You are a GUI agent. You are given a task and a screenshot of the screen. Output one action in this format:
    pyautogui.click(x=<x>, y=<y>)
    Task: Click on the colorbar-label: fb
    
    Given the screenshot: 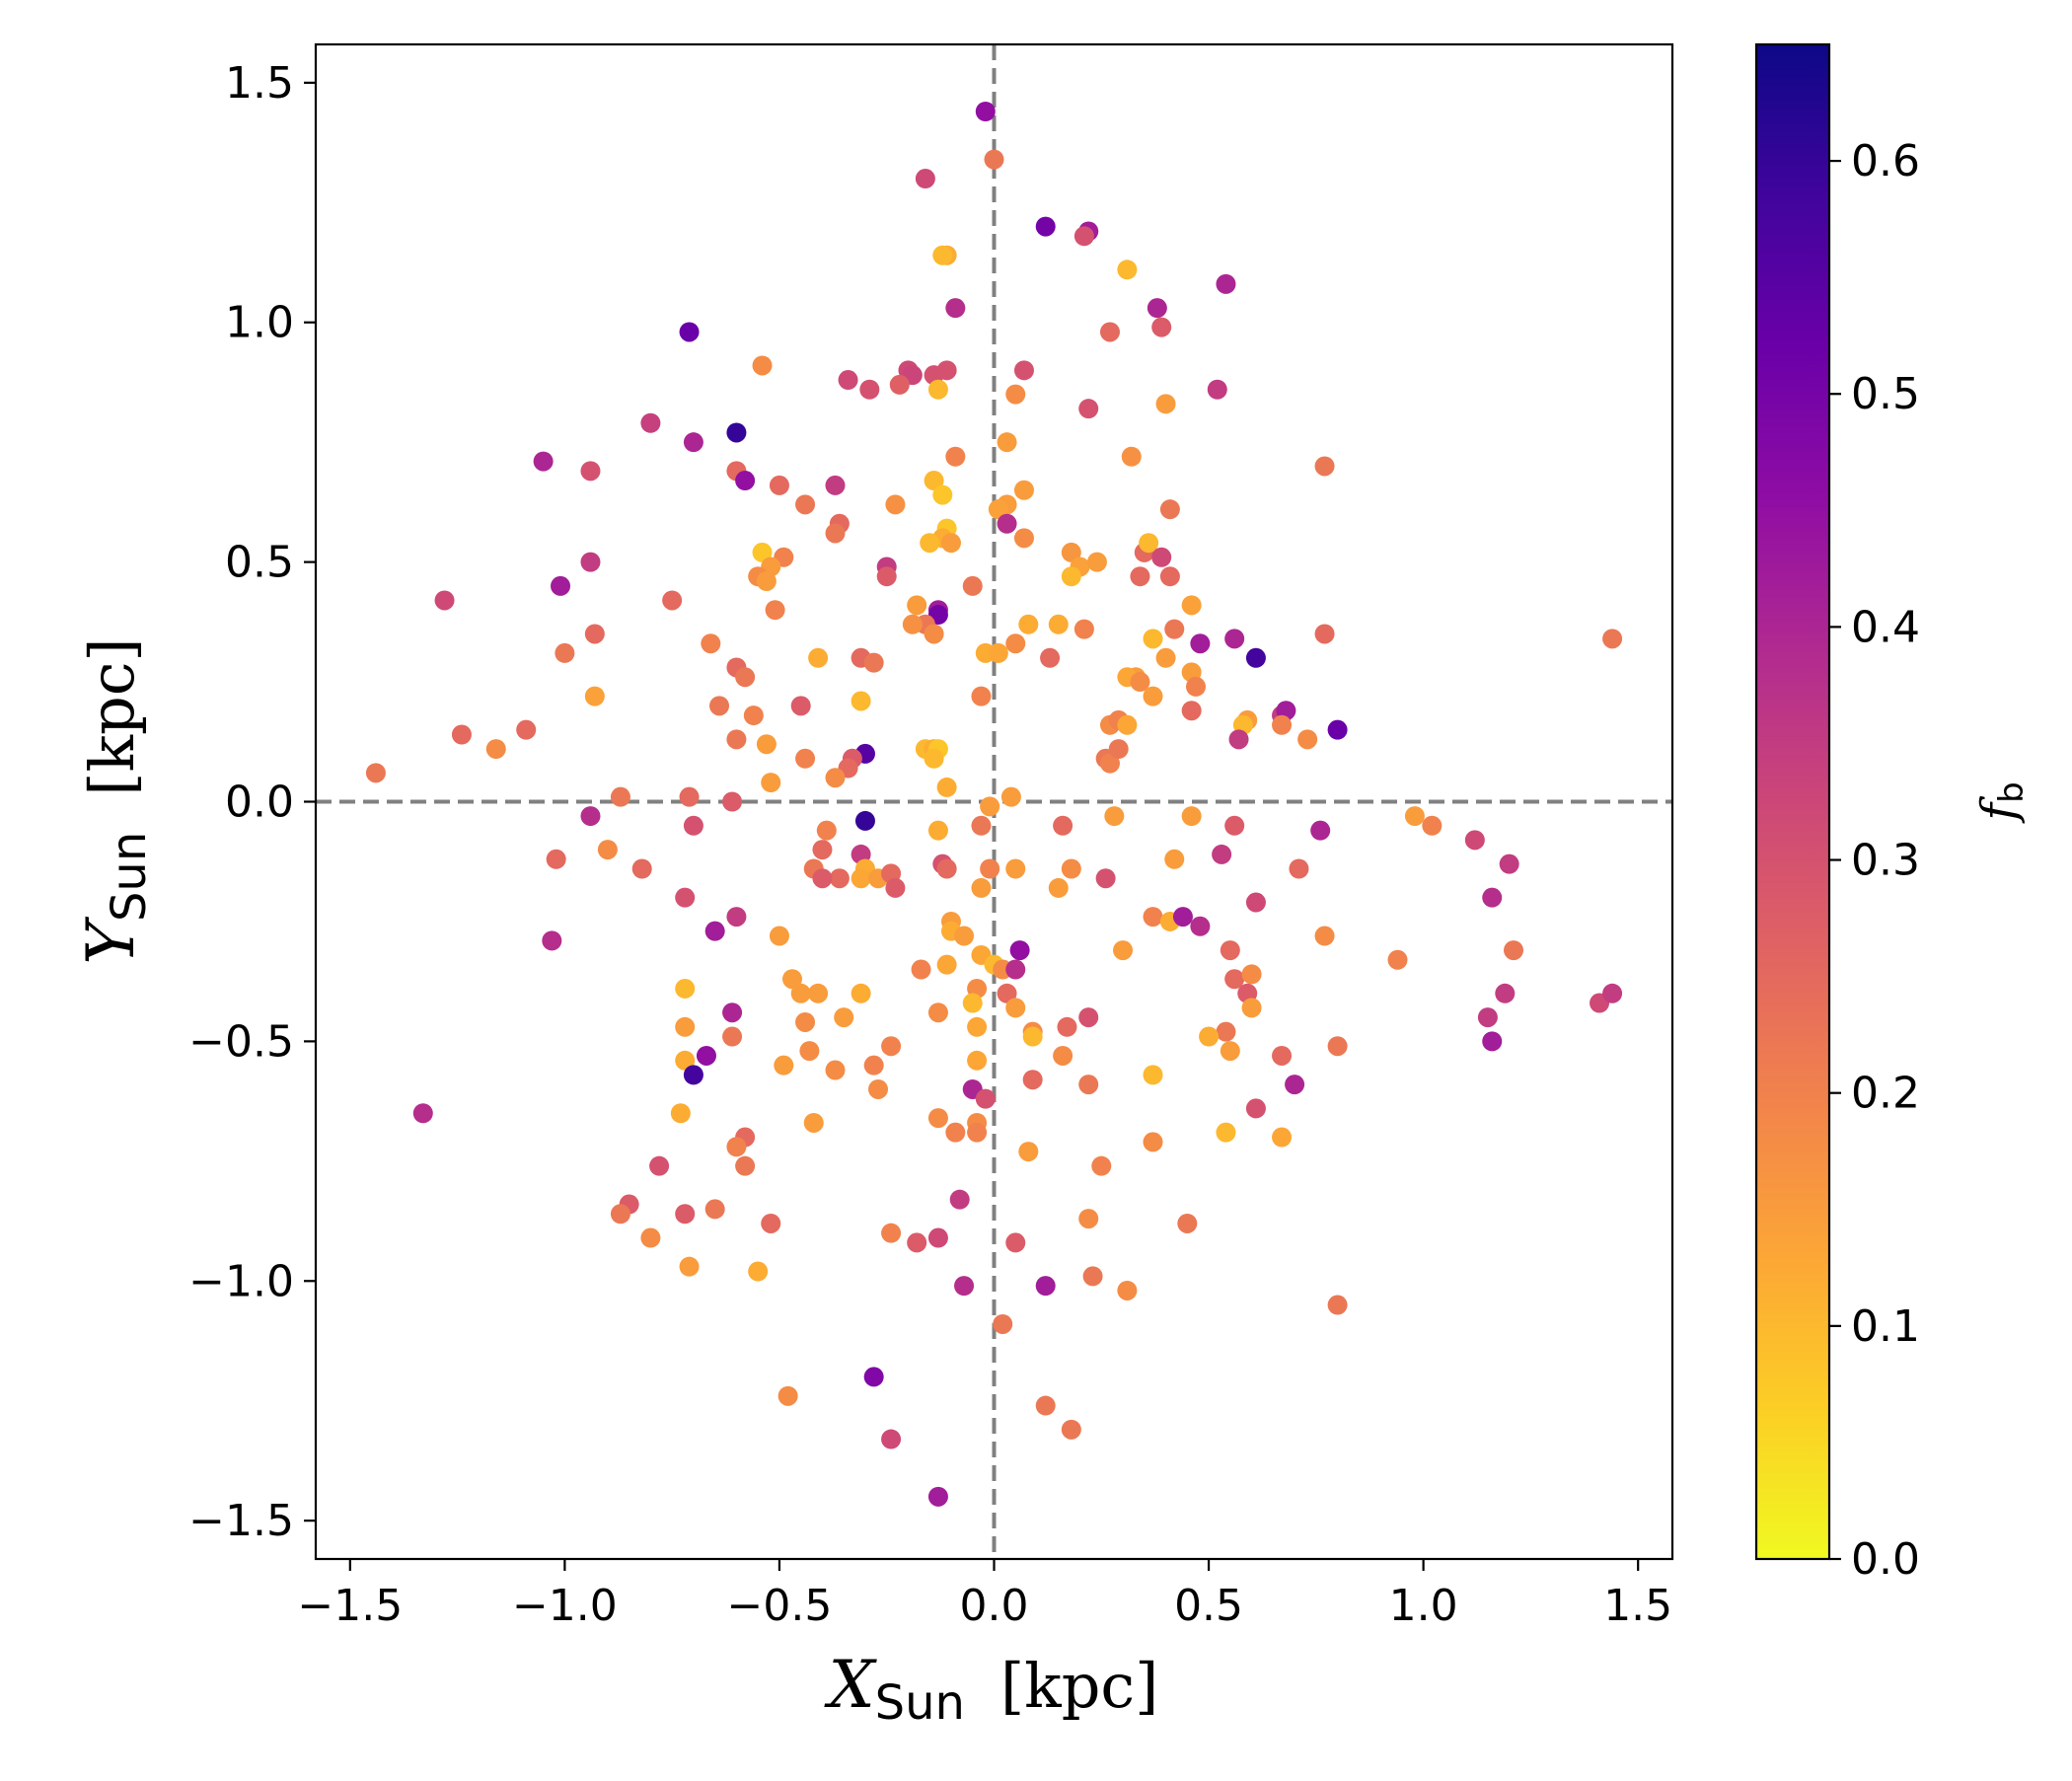 What is the action you would take?
    pyautogui.click(x=2002, y=802)
    